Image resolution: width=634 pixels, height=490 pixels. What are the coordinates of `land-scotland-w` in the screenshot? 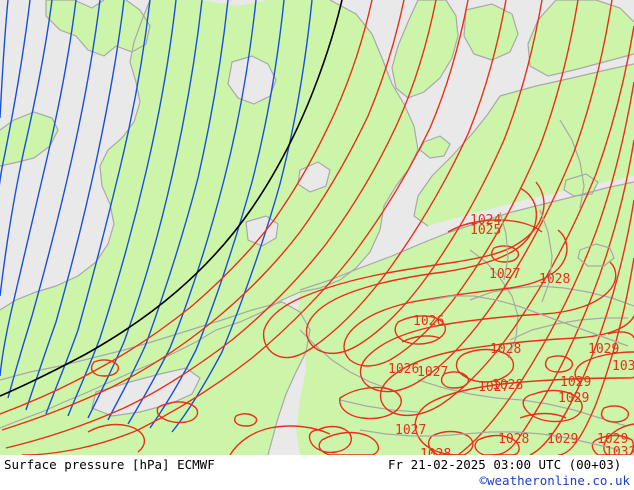 It's located at (98, 28).